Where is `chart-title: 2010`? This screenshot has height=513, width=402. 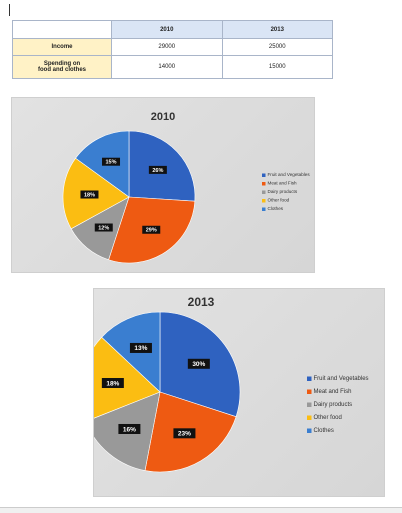 chart-title: 2010 is located at coordinates (163, 117).